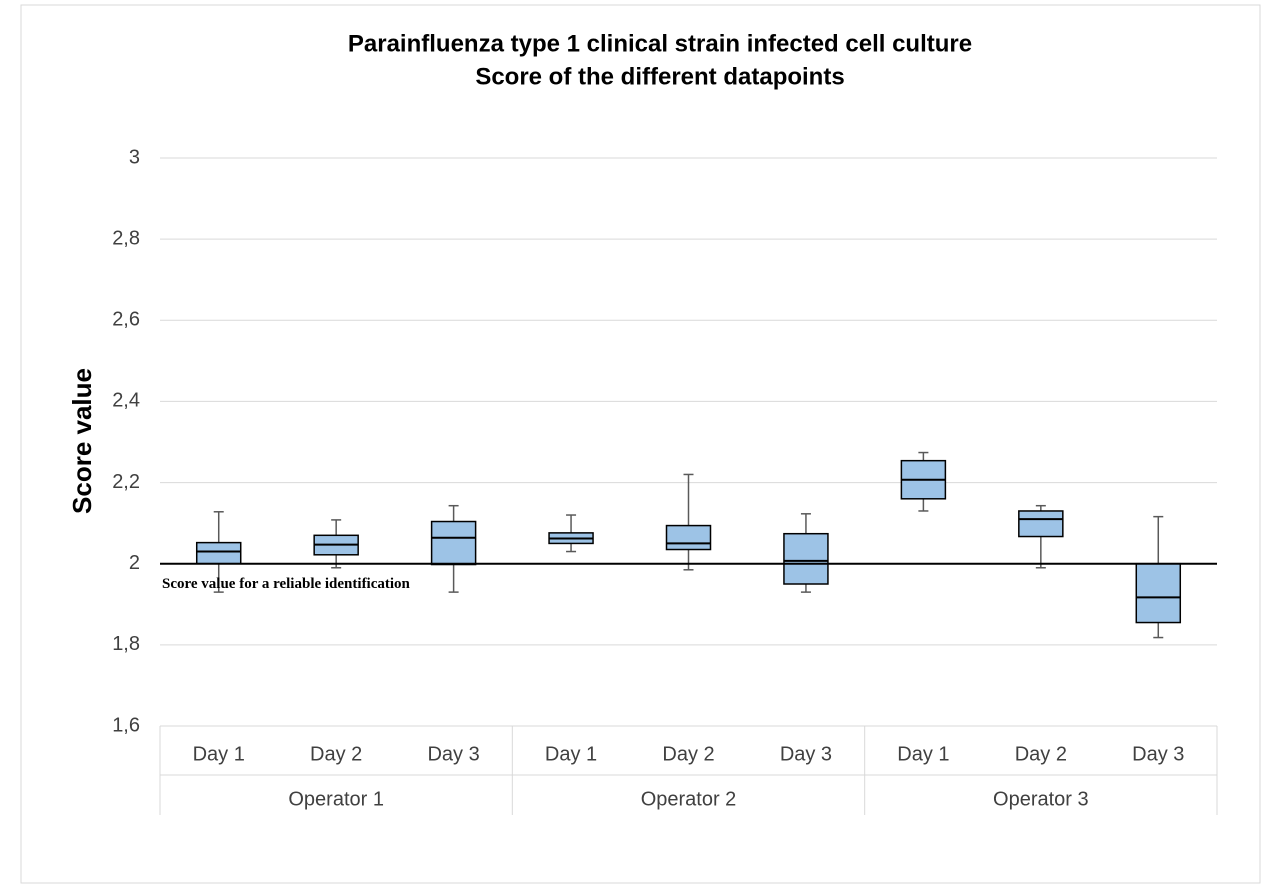 Image resolution: width=1266 pixels, height=888 pixels. I want to click on y-tick-label: 2,2, so click(126, 482).